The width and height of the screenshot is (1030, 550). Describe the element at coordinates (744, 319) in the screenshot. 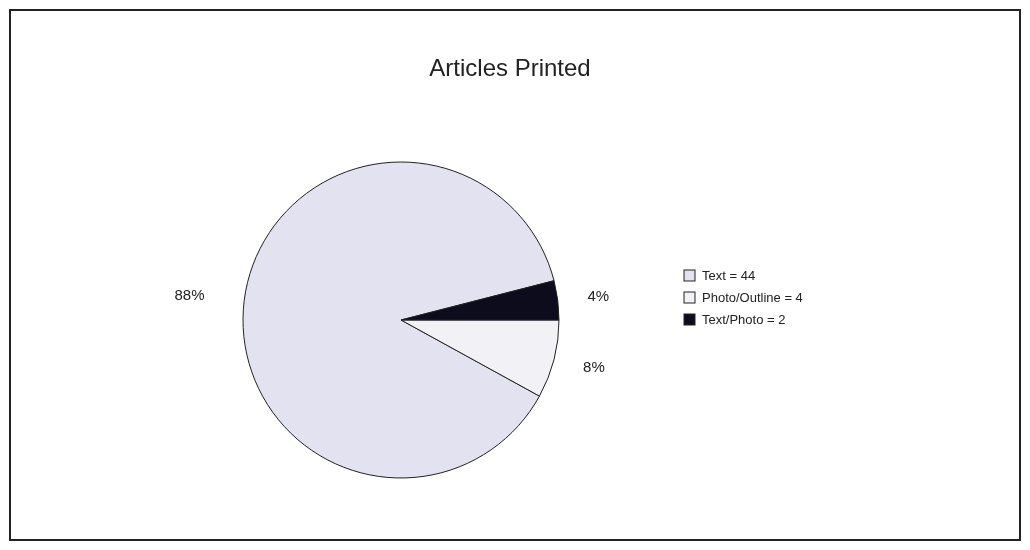

I see `legend-label: Text/Photo = 2` at that location.